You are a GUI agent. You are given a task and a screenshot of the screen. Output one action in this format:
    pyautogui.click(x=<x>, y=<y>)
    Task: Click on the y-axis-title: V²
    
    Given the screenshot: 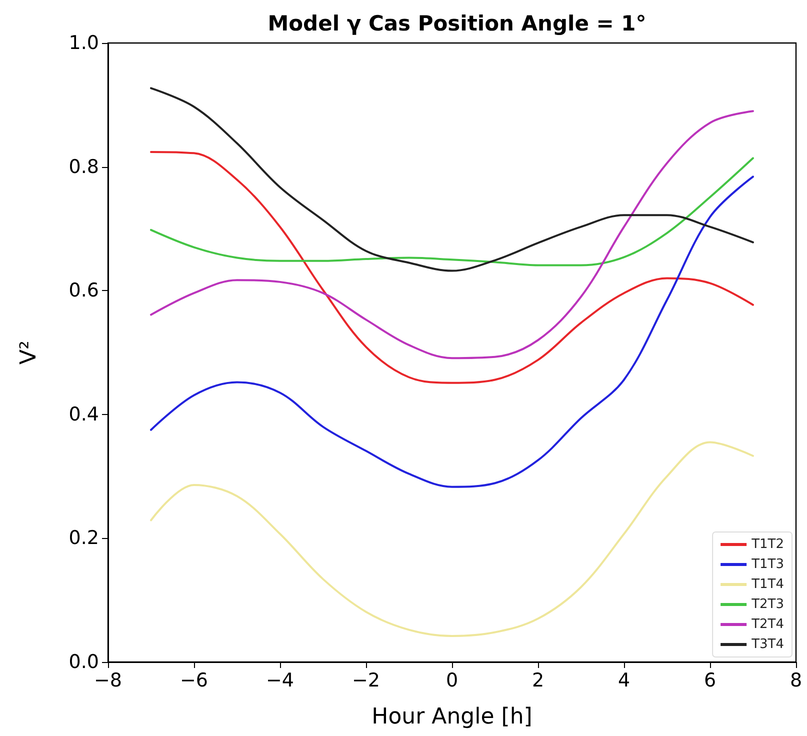 What is the action you would take?
    pyautogui.click(x=29, y=352)
    